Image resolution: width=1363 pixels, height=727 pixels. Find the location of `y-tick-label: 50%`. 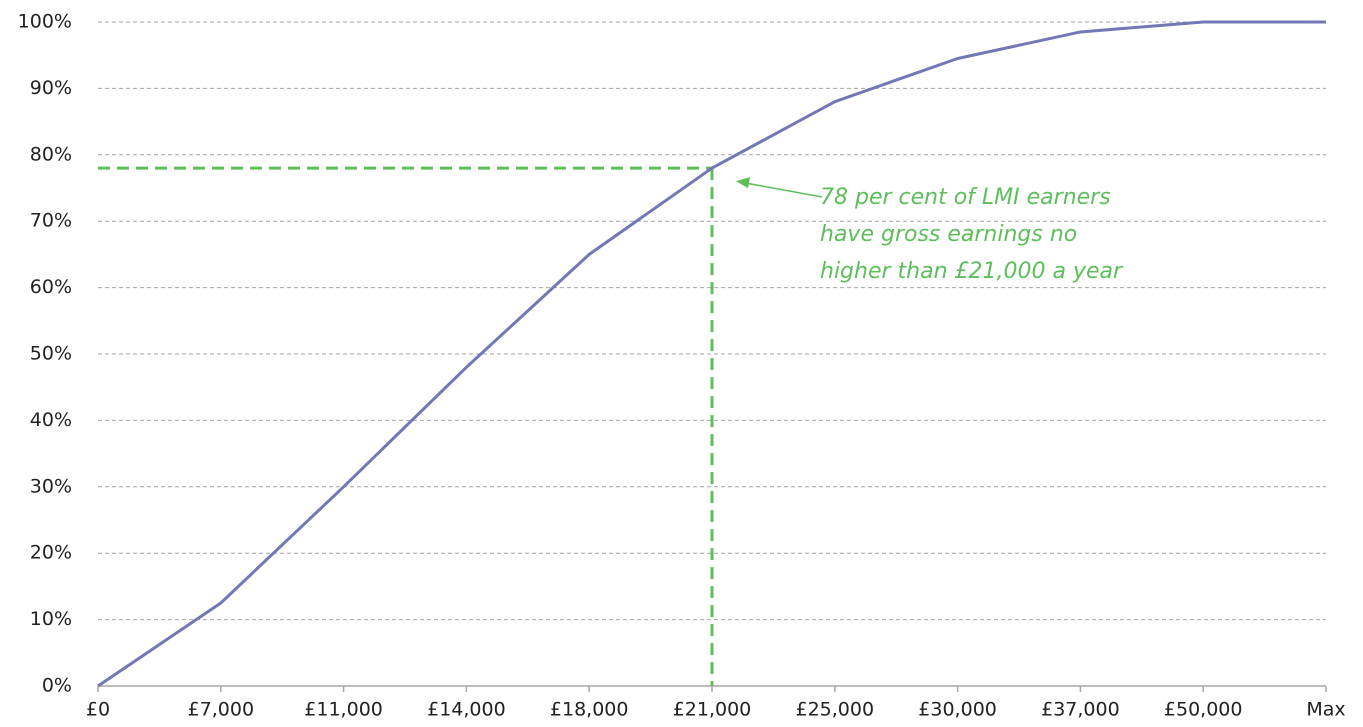

y-tick-label: 50% is located at coordinates (51, 354).